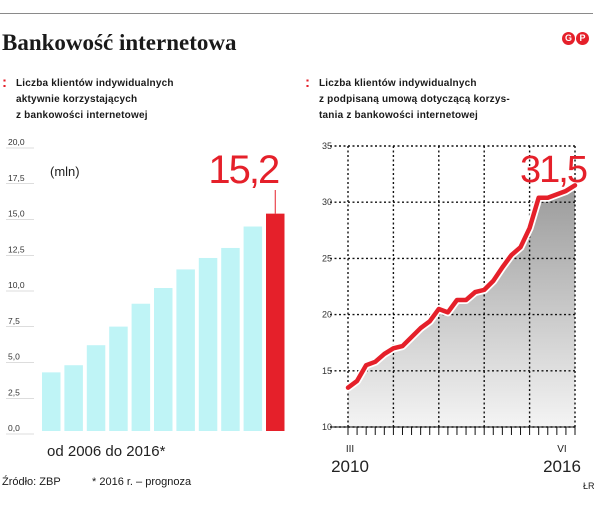  I want to click on y-tick-label: 12,5, so click(16, 249).